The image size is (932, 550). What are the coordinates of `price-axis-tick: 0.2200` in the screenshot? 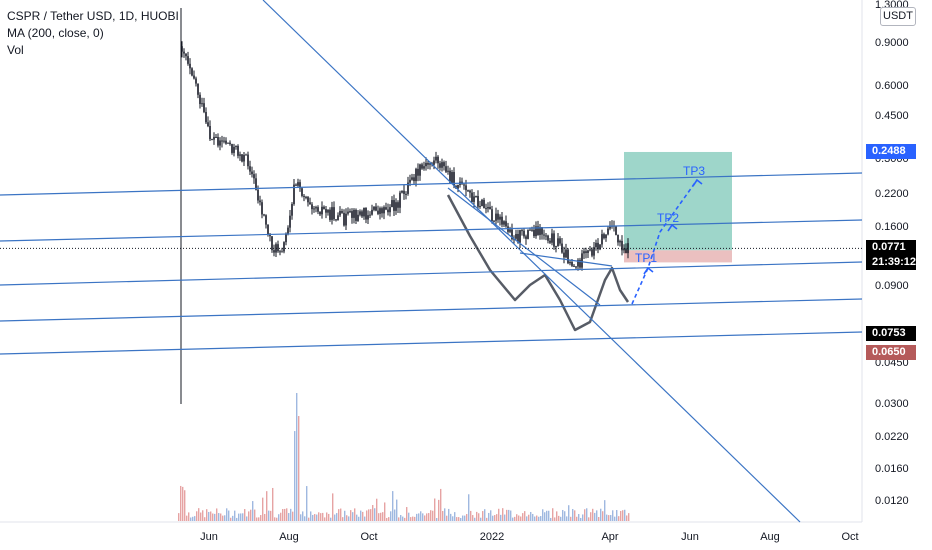 It's located at (892, 194).